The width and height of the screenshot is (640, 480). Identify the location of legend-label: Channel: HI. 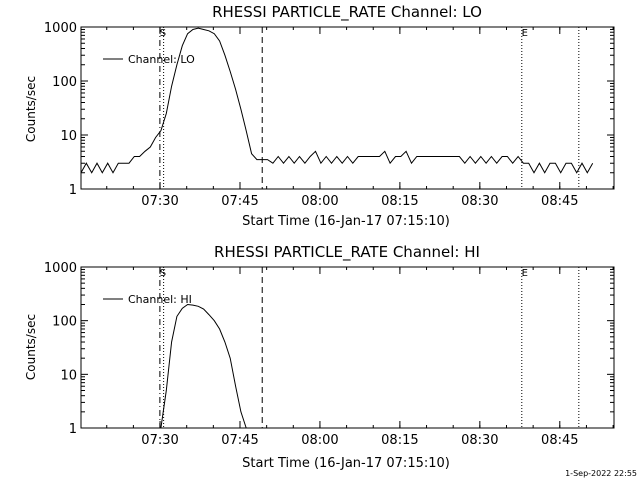
(160, 299).